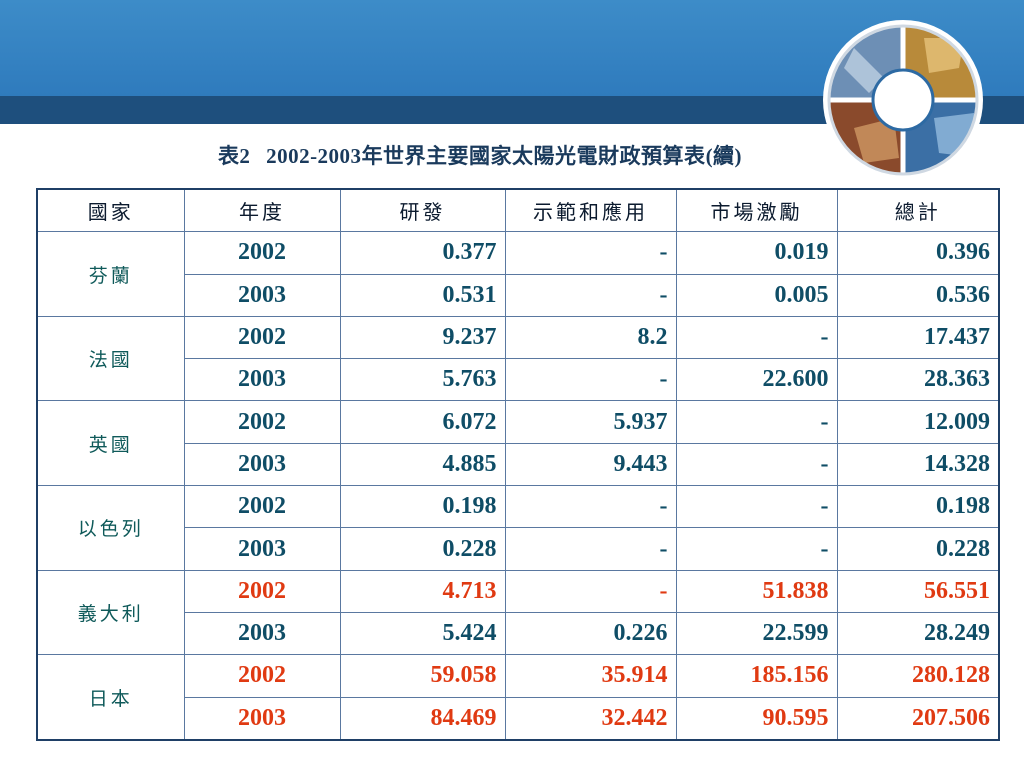 The height and width of the screenshot is (768, 1024). Describe the element at coordinates (756, 676) in the screenshot. I see `market-cell: 185.156` at that location.